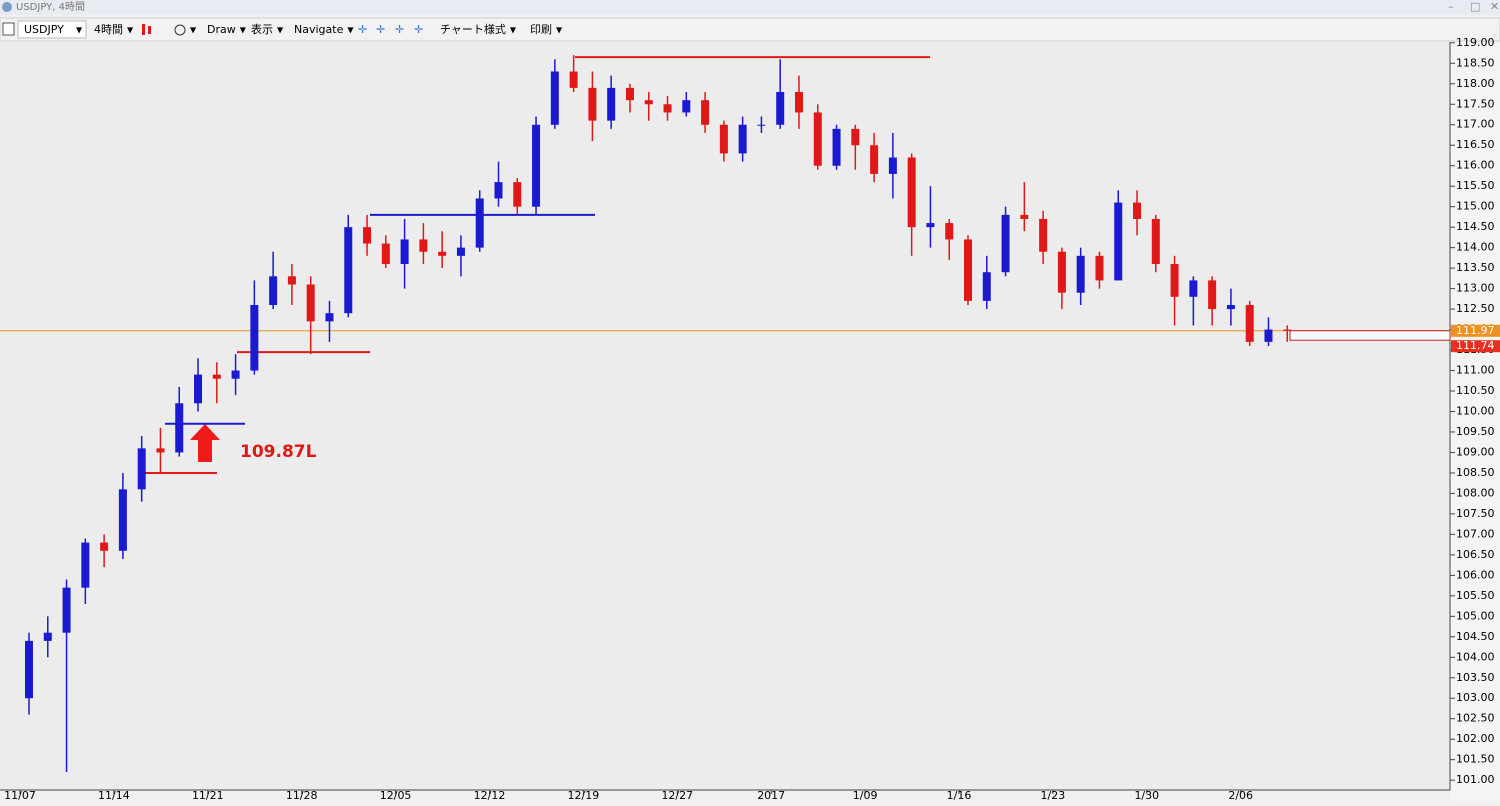 This screenshot has height=806, width=1500. Describe the element at coordinates (8, 29) in the screenshot. I see `chart-icon` at that location.